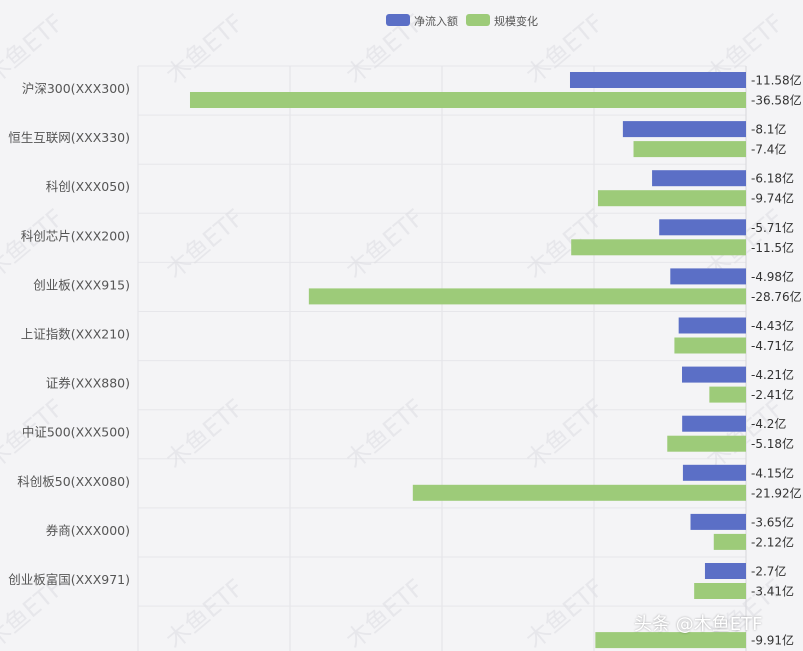 This screenshot has width=803, height=651. Describe the element at coordinates (776, 100) in the screenshot. I see `data-label: -36.58亿` at that location.